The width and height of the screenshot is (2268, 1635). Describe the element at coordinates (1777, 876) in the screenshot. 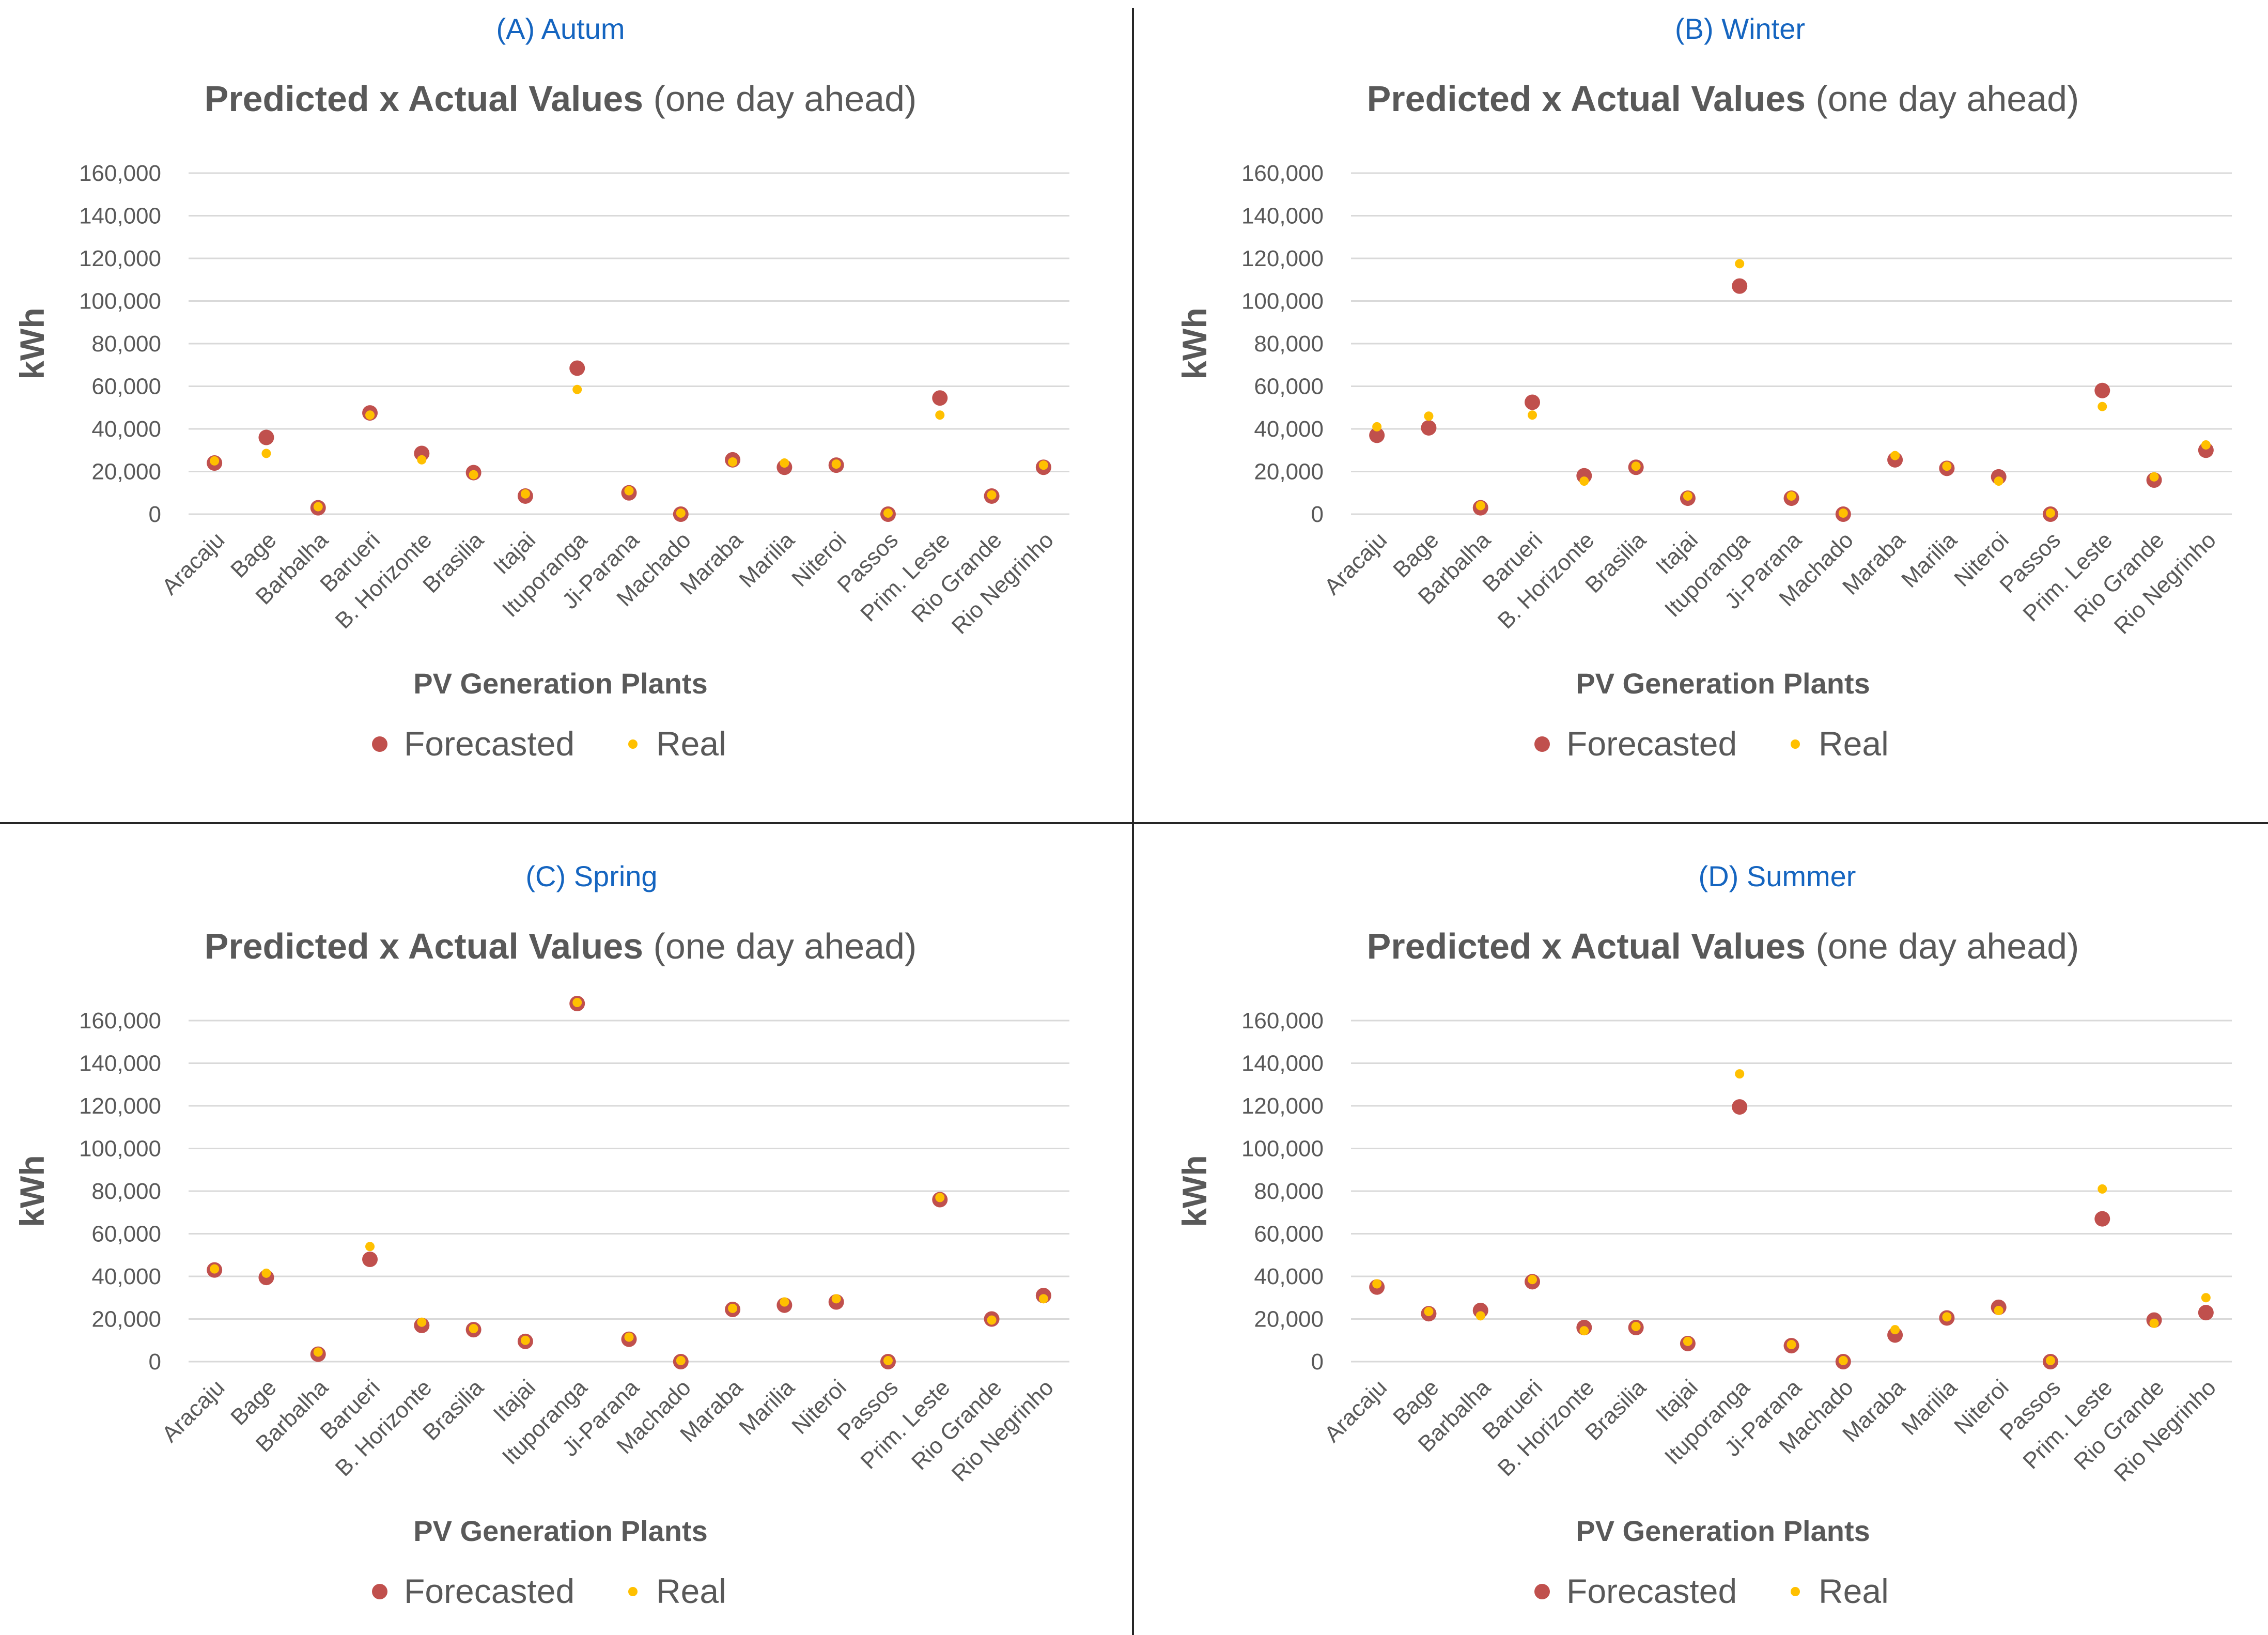

I see `panel-label: (D) Summer` at that location.